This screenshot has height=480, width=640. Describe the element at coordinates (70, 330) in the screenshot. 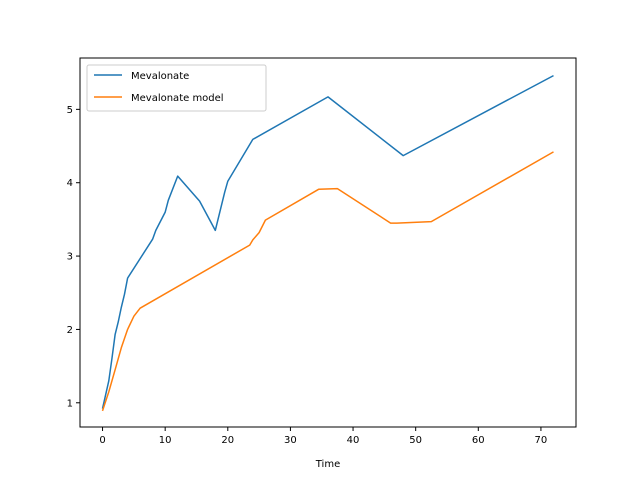

I see `y-tick-label-2: 2` at that location.